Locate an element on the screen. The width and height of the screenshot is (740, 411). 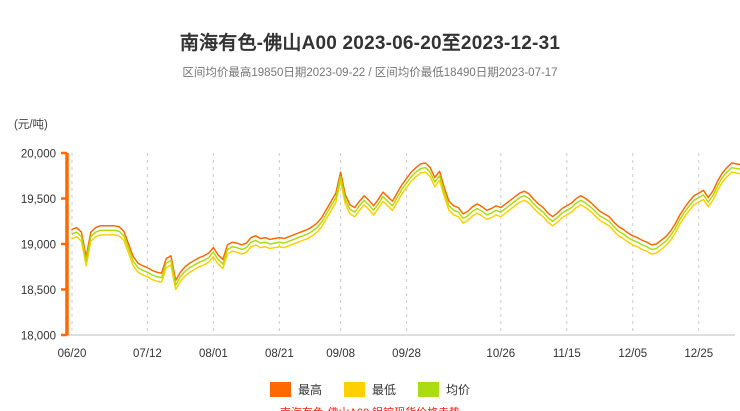
x-tick-label-09-08: 09/08 is located at coordinates (340, 354).